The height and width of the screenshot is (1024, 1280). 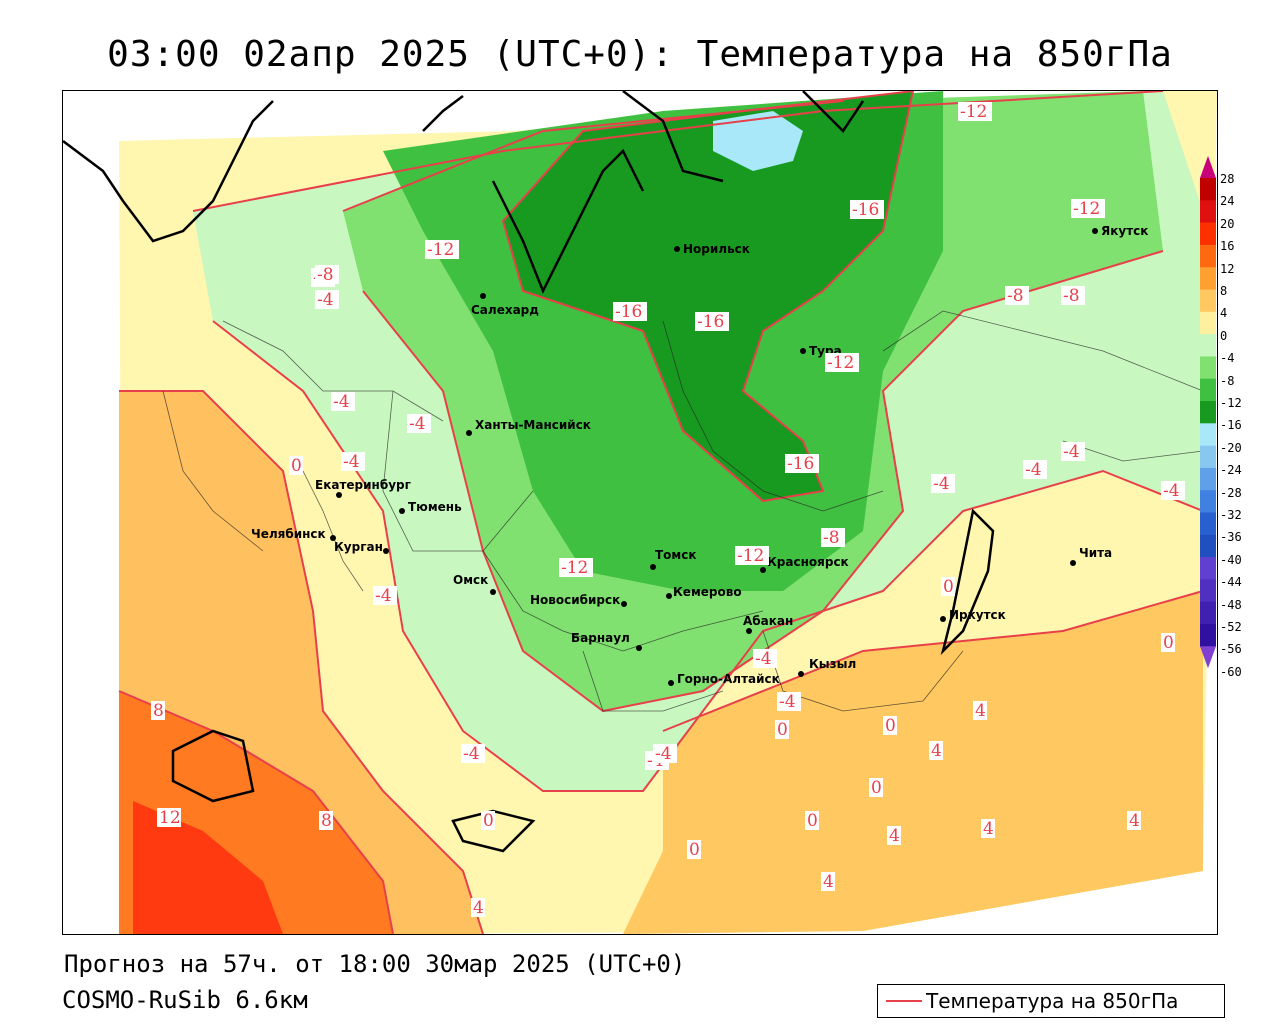 What do you see at coordinates (185, 1000) in the screenshot?
I see `model-name: COSMO-RuSib 6.6км` at bounding box center [185, 1000].